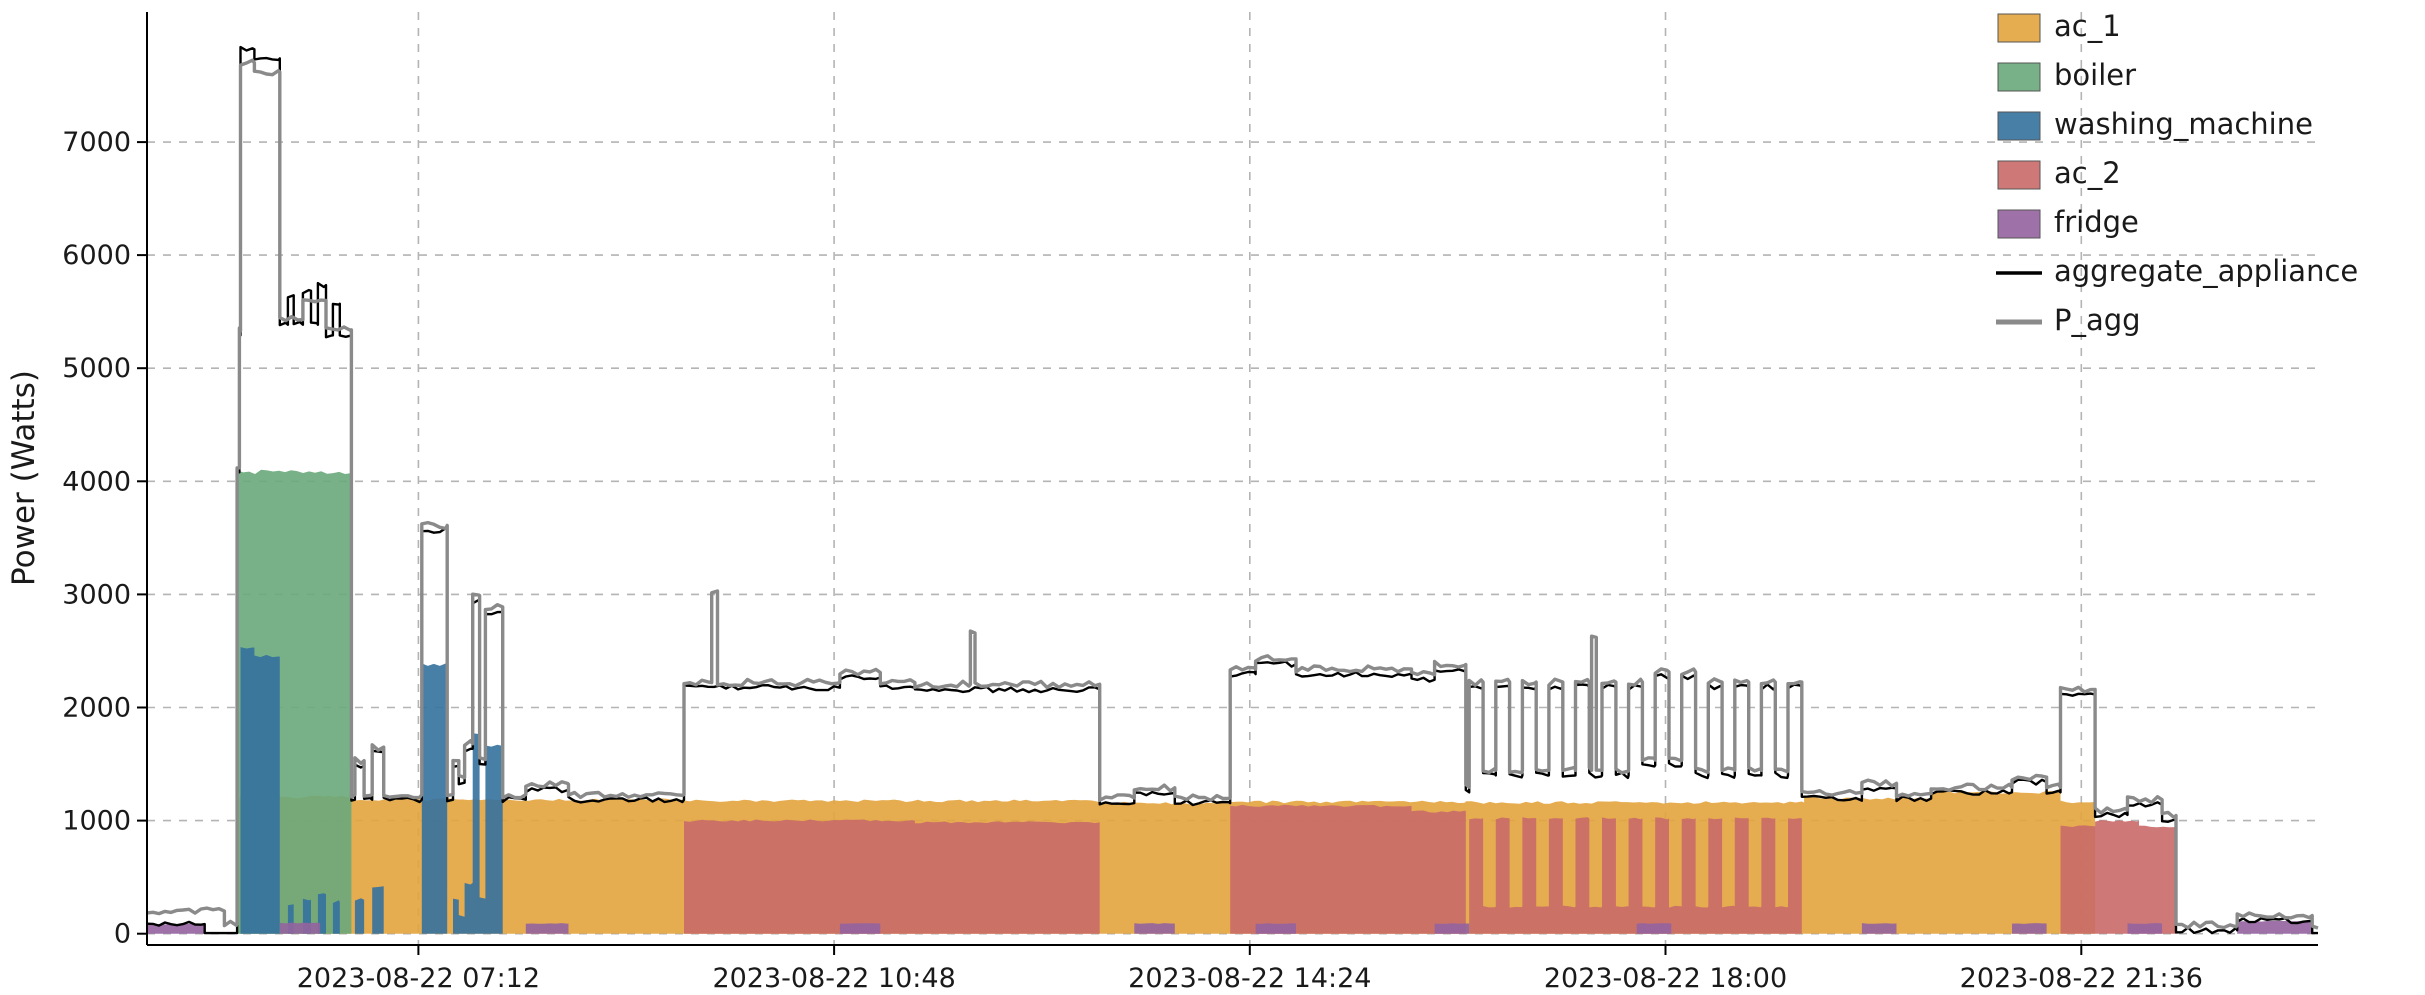 The height and width of the screenshot is (995, 2425). I want to click on legend-label-aggregate_appliance: aggregate_appliance, so click(2206, 271).